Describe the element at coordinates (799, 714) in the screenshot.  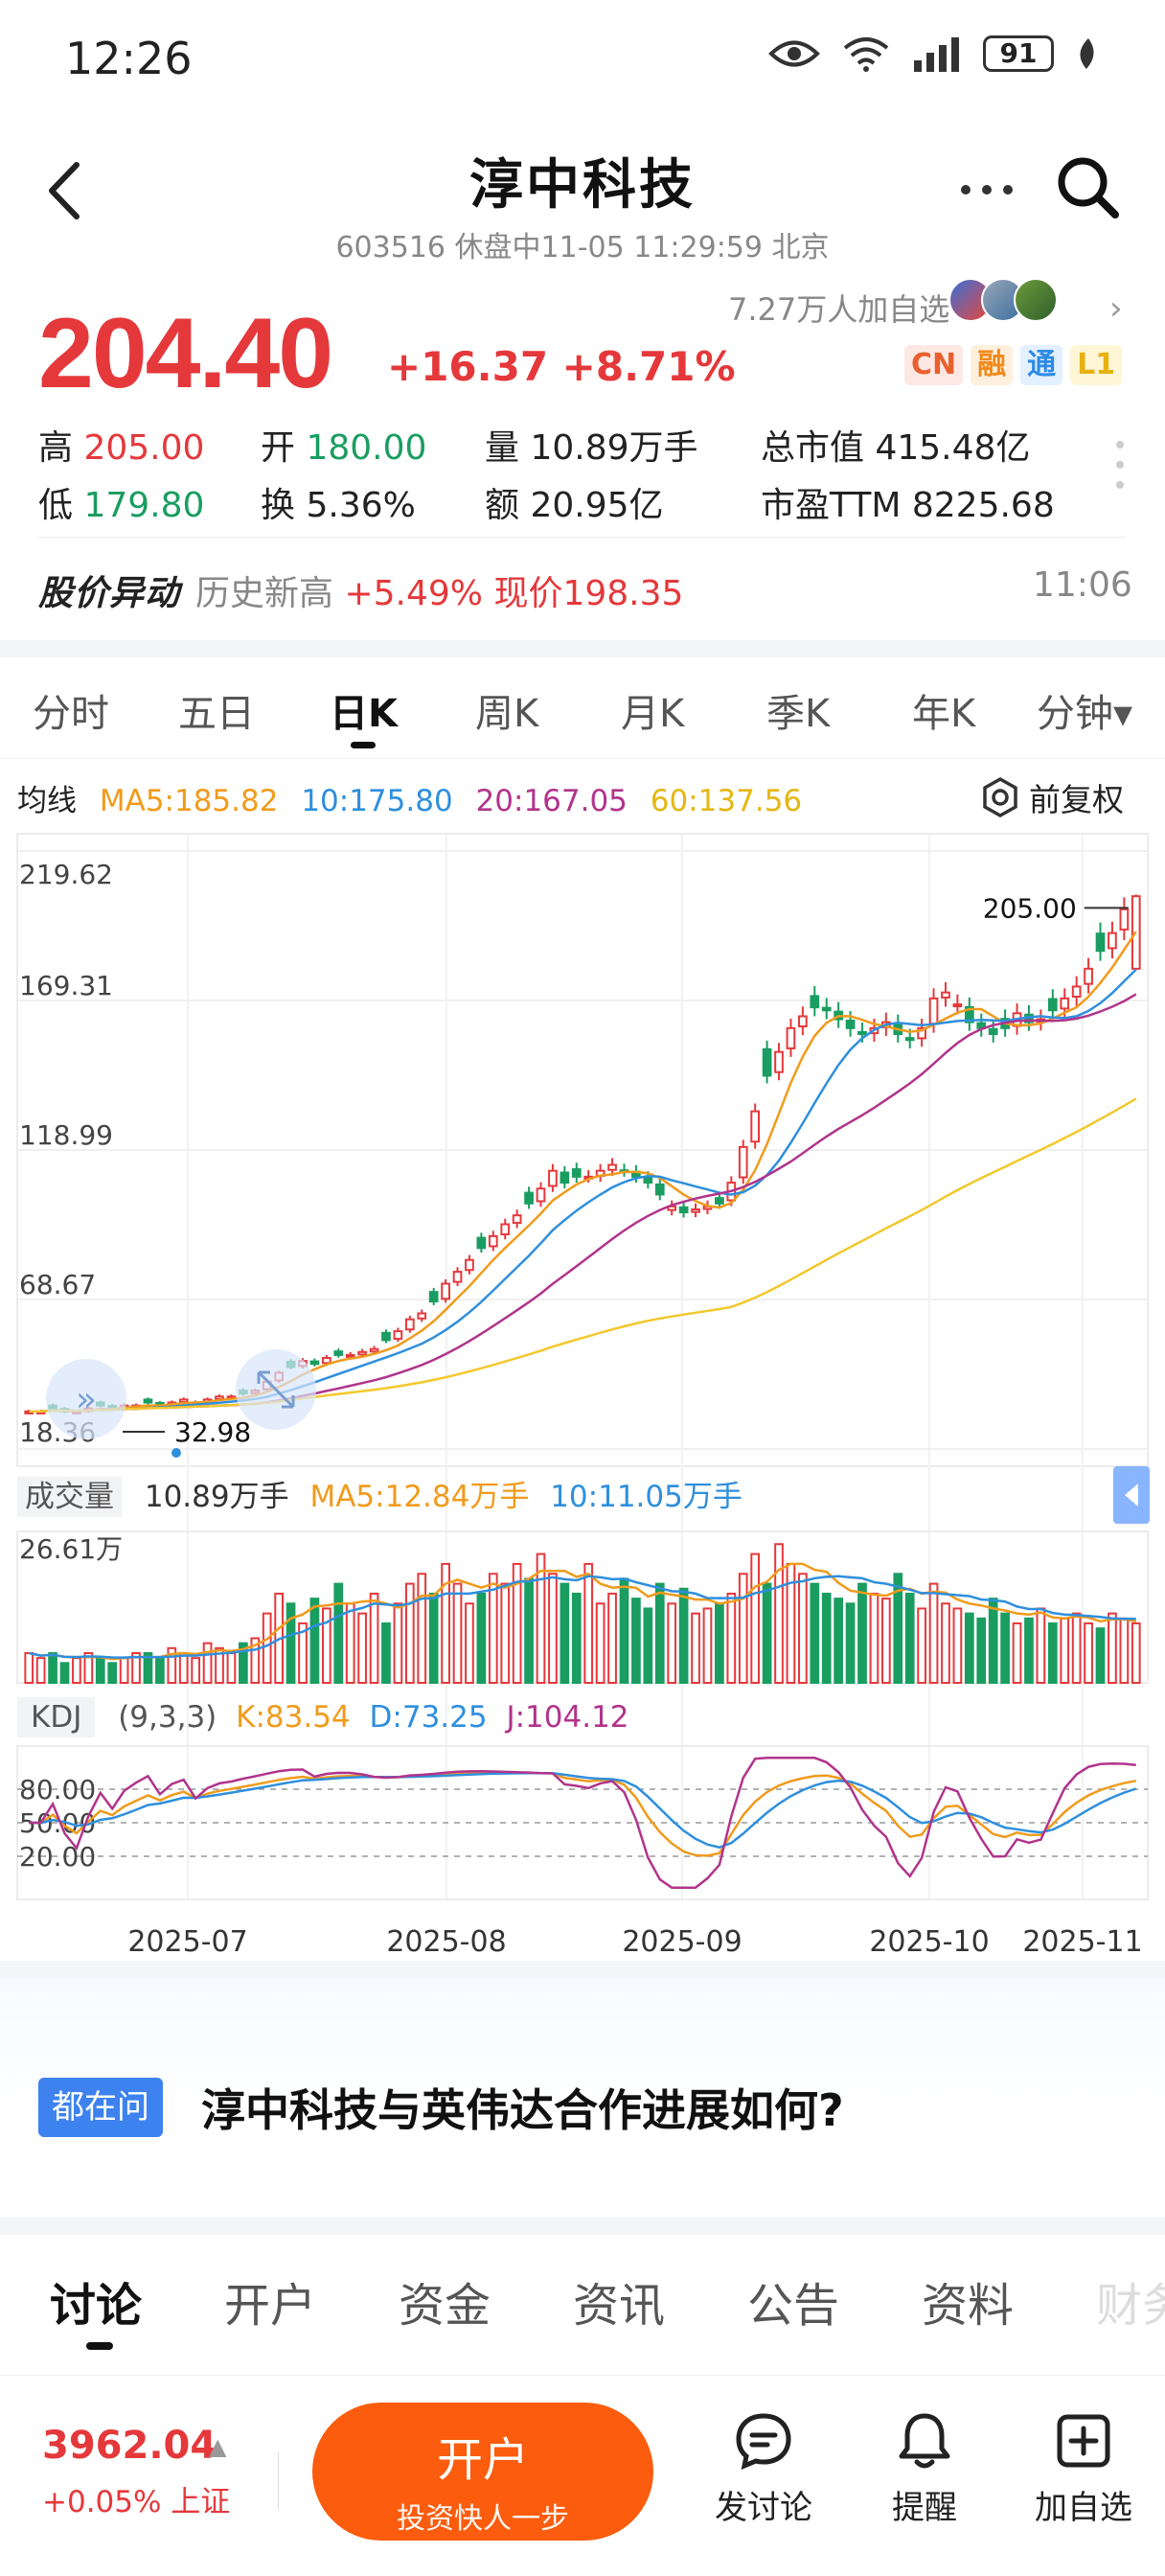
I see `tab-quarterly-k: 季K` at that location.